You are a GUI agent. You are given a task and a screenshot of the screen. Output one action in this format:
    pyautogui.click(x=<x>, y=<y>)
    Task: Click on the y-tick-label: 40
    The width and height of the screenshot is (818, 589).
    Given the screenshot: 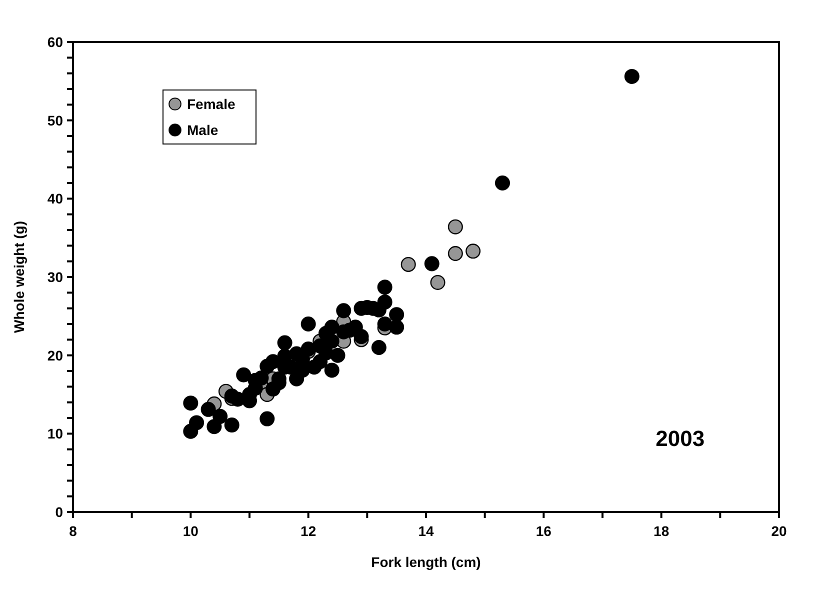 What is the action you would take?
    pyautogui.click(x=55, y=198)
    